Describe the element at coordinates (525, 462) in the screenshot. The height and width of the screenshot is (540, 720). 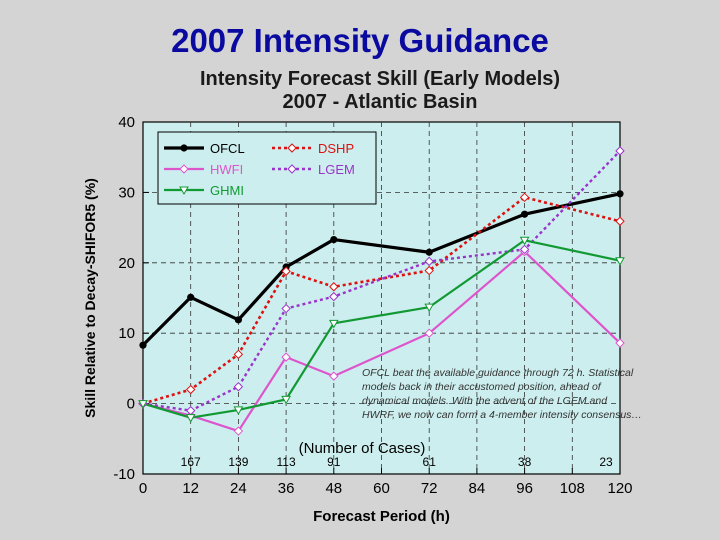
I see `case-count-label: 38` at that location.